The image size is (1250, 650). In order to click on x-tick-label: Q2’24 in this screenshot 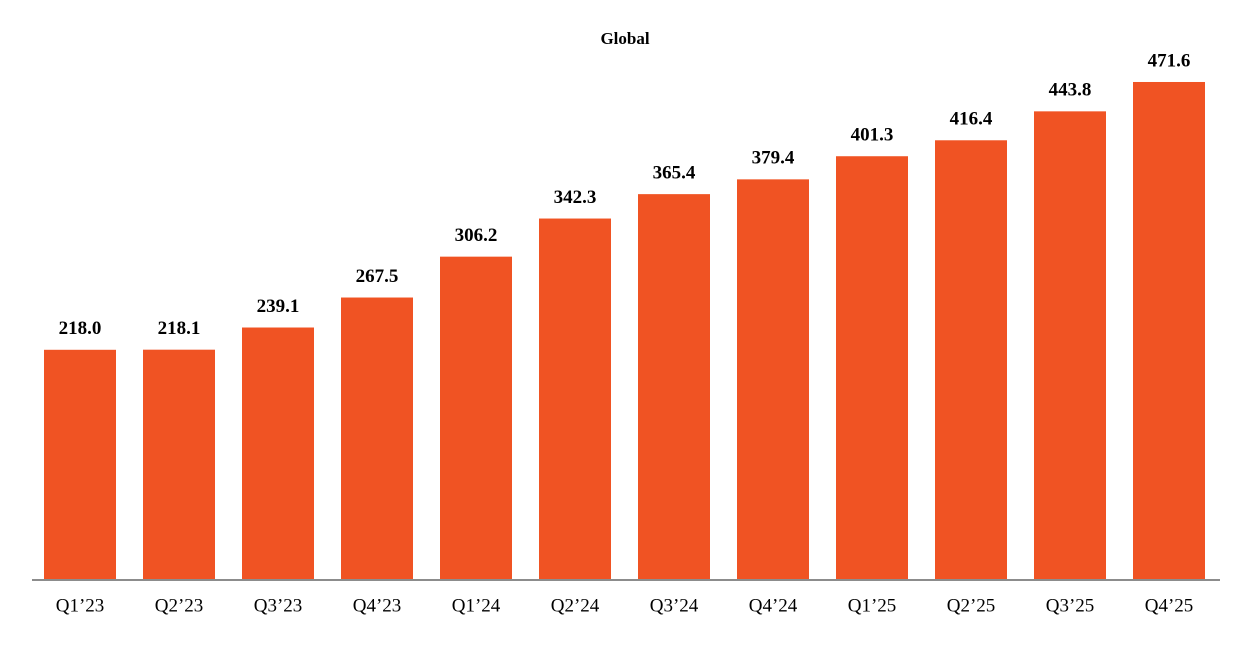, I will do `click(575, 605)`.